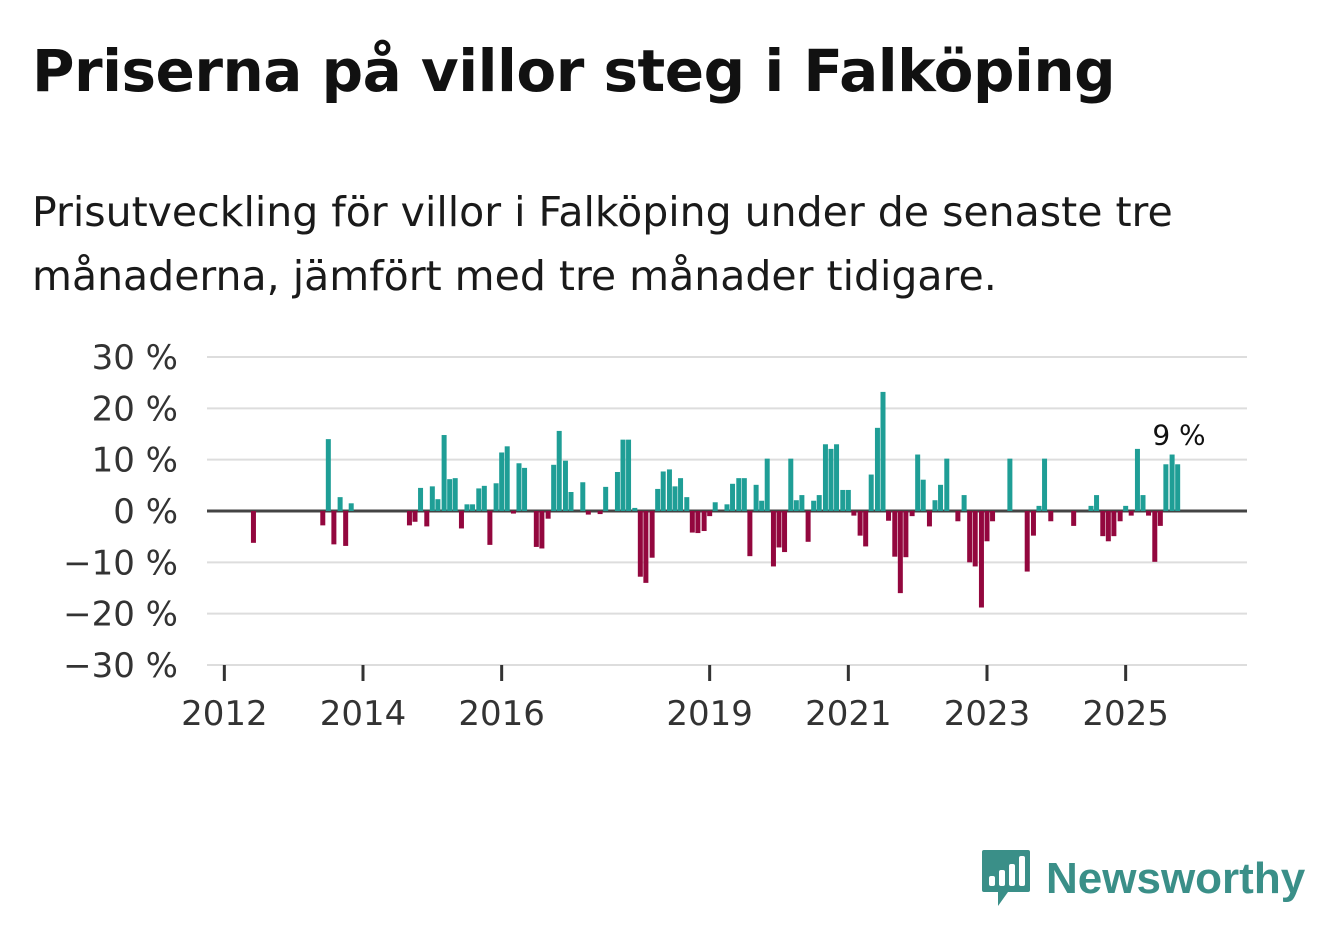 This screenshot has width=1322, height=939. What do you see at coordinates (675, 699) in the screenshot?
I see `x-axis: 2012 2014 2016 2019 2021 2023 2025` at bounding box center [675, 699].